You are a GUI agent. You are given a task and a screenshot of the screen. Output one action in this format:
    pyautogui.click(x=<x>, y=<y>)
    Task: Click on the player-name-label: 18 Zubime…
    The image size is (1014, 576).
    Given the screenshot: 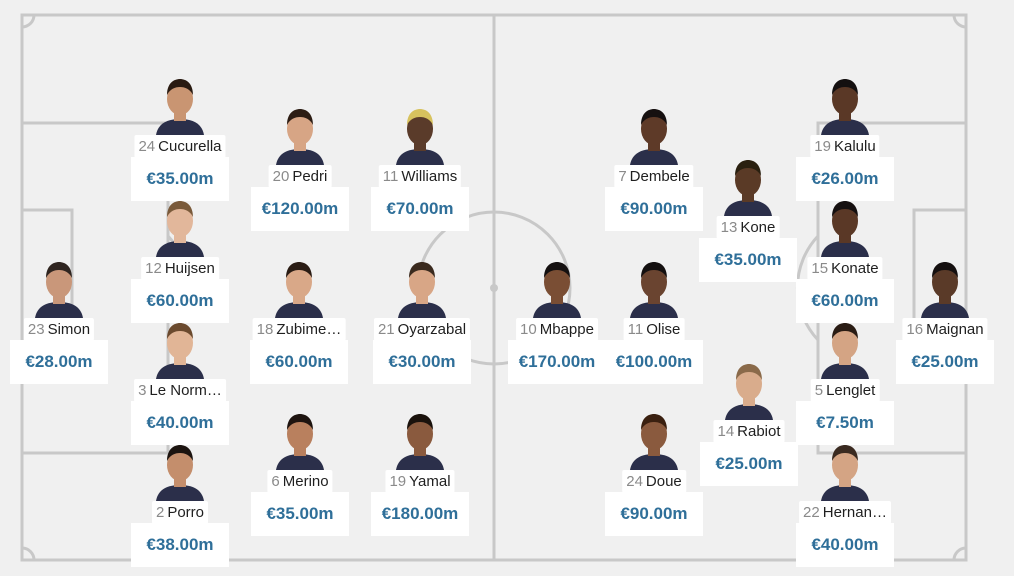 What is the action you would take?
    pyautogui.click(x=299, y=329)
    